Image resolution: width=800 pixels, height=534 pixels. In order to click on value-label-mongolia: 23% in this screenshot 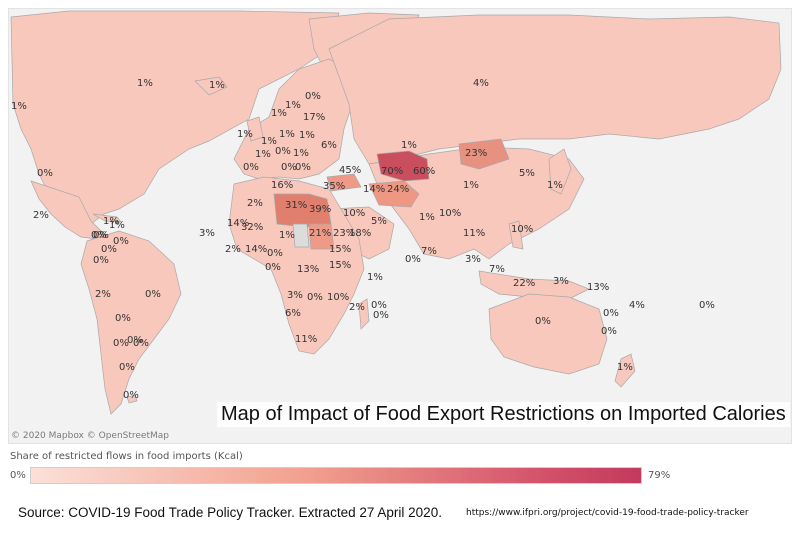, I will do `click(476, 153)`.